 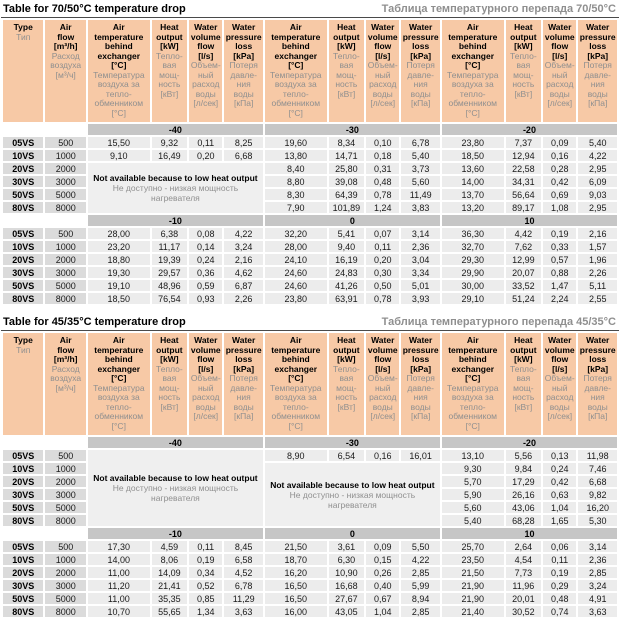 What do you see at coordinates (560, 168) in the screenshot?
I see `value-cell: 0,28` at bounding box center [560, 168].